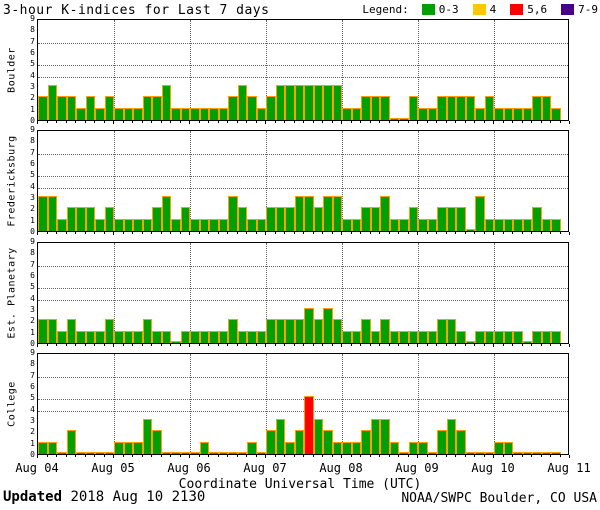  I want to click on h-gridline-k5, so click(303, 289).